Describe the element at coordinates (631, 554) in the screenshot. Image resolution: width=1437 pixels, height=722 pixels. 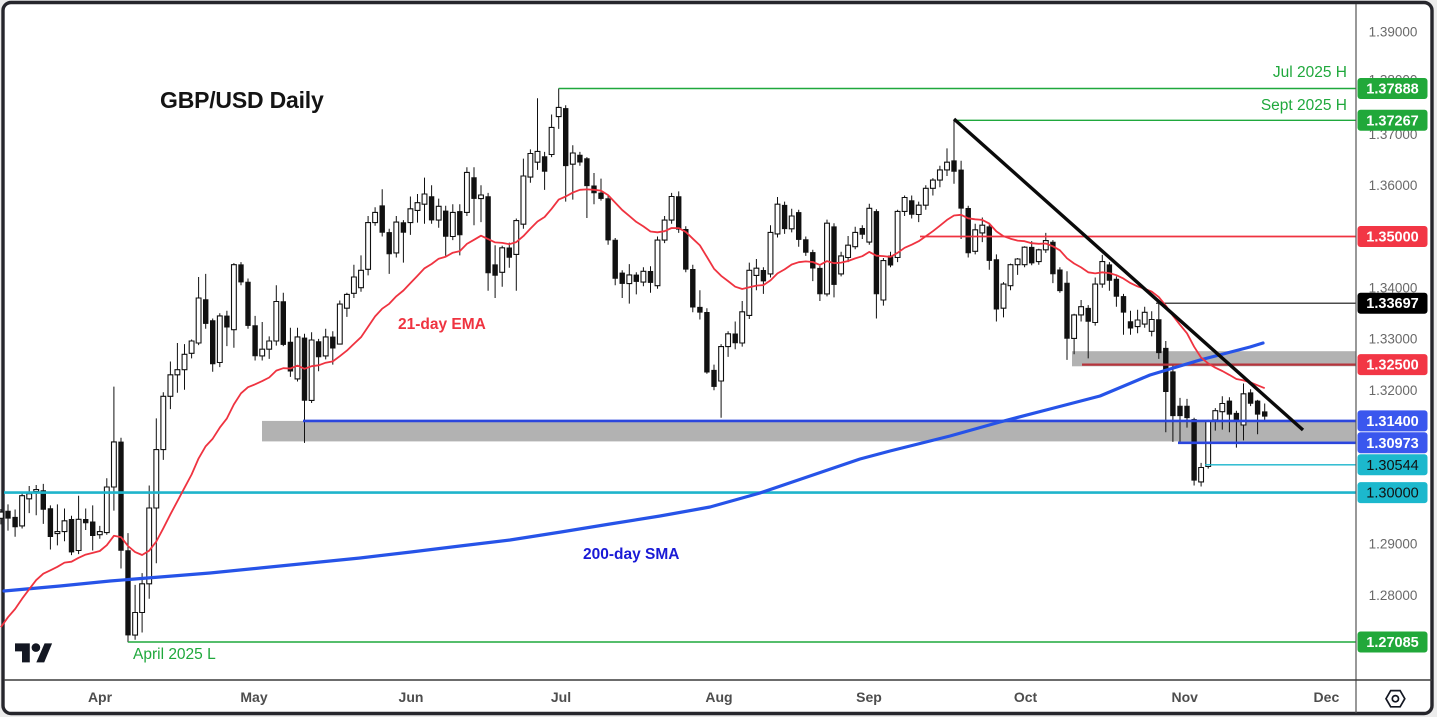
I see `svg-text: 200-day SMA` at that location.